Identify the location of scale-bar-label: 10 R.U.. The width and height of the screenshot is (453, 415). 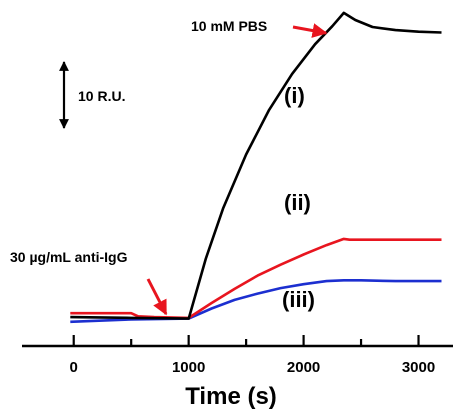
(101, 96).